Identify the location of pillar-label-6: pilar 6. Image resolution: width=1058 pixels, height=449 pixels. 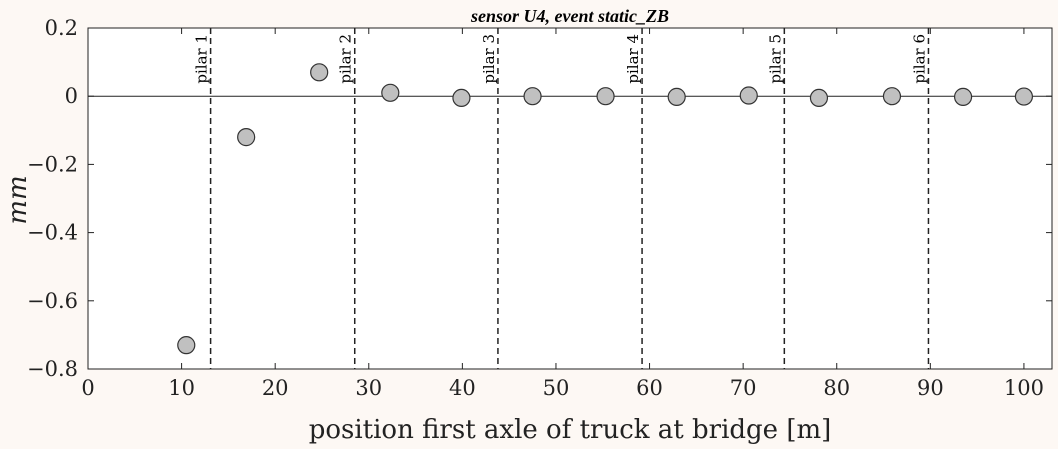
(919, 59).